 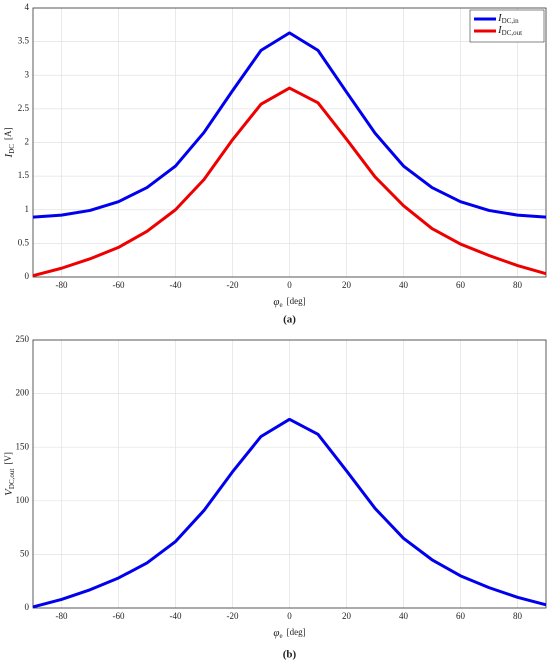 I want to click on legend-box, so click(x=507, y=26).